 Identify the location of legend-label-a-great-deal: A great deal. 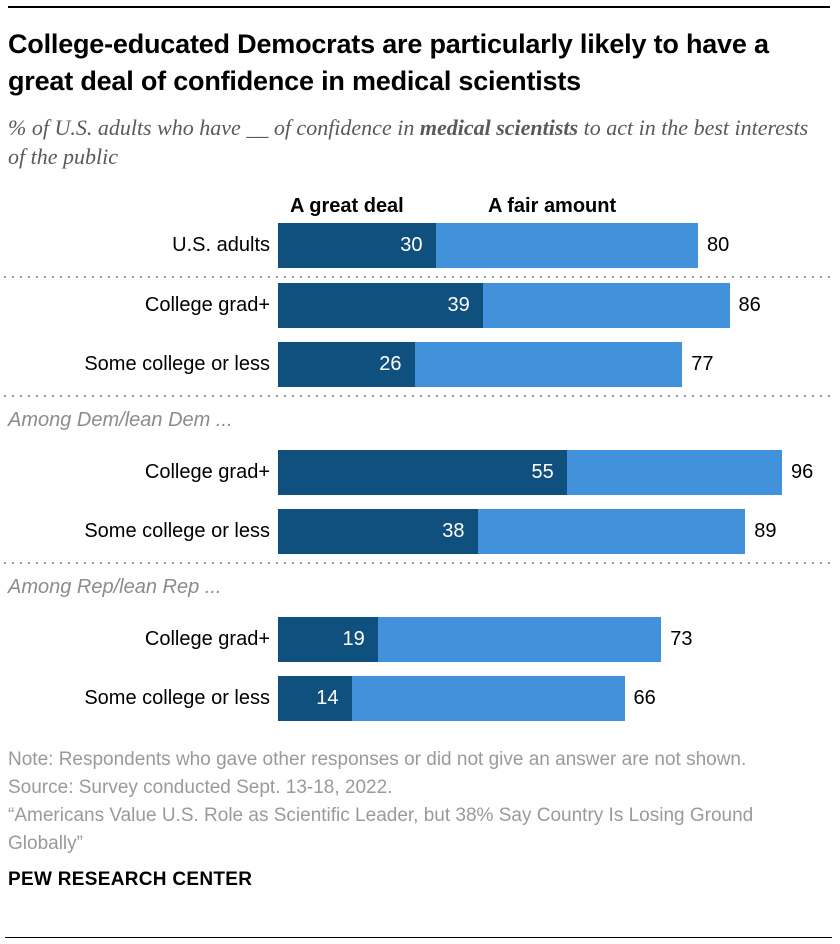
(347, 206).